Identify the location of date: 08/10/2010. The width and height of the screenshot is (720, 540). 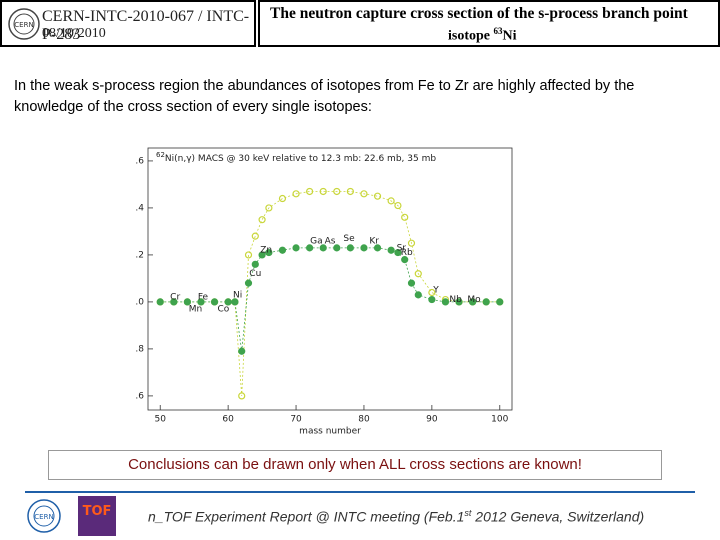
(74, 33).